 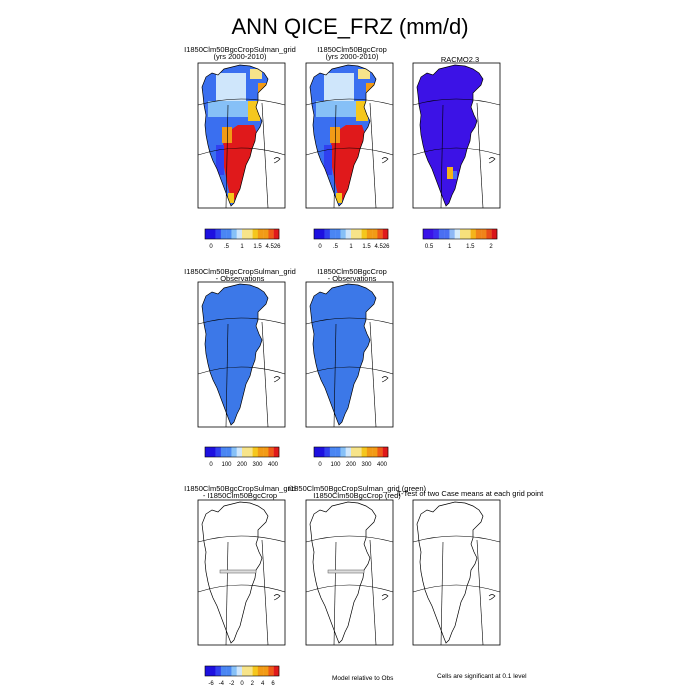 What do you see at coordinates (242, 247) in the screenshot?
I see `colorbar-tick-label: 1` at bounding box center [242, 247].